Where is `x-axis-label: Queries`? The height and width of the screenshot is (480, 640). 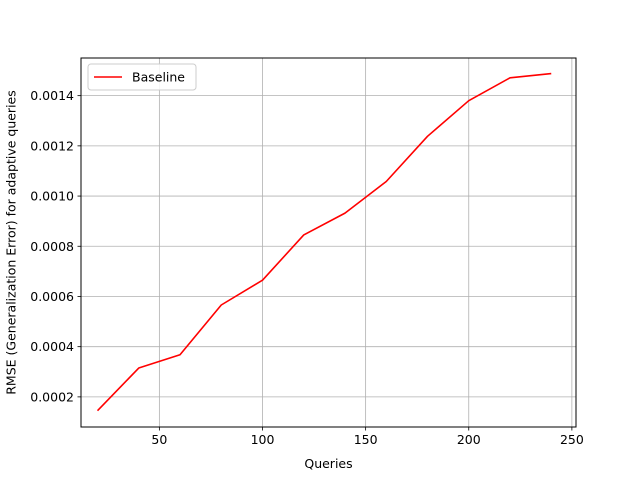
x-axis-label: Queries is located at coordinates (328, 463).